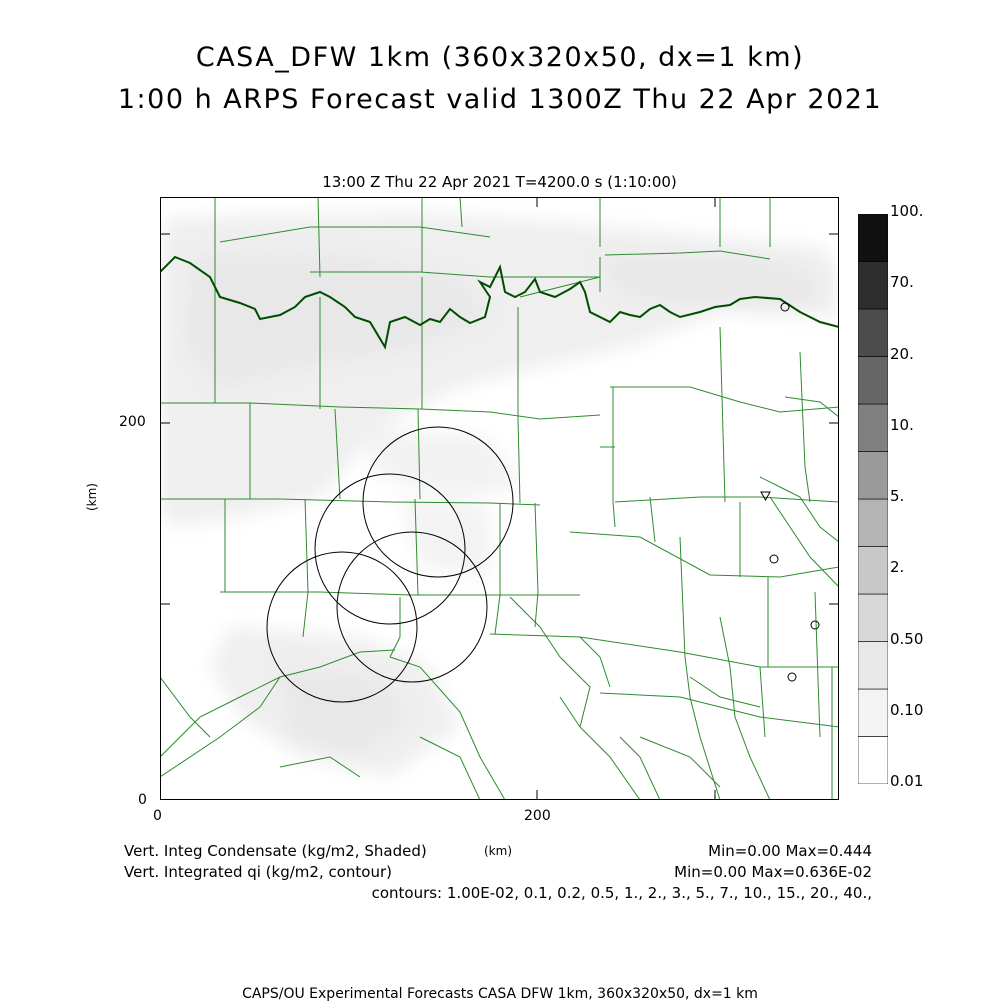 This screenshot has height=1002, width=1000. I want to click on y-tick-200: 200, so click(132, 422).